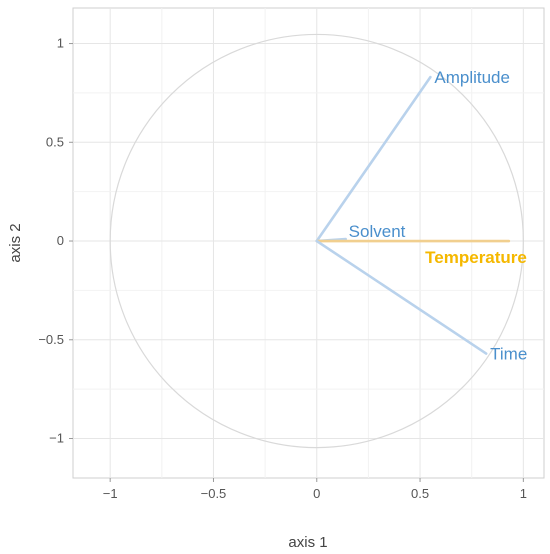 Image resolution: width=550 pixels, height=554 pixels. I want to click on x-tick-label: −0.5, so click(214, 493).